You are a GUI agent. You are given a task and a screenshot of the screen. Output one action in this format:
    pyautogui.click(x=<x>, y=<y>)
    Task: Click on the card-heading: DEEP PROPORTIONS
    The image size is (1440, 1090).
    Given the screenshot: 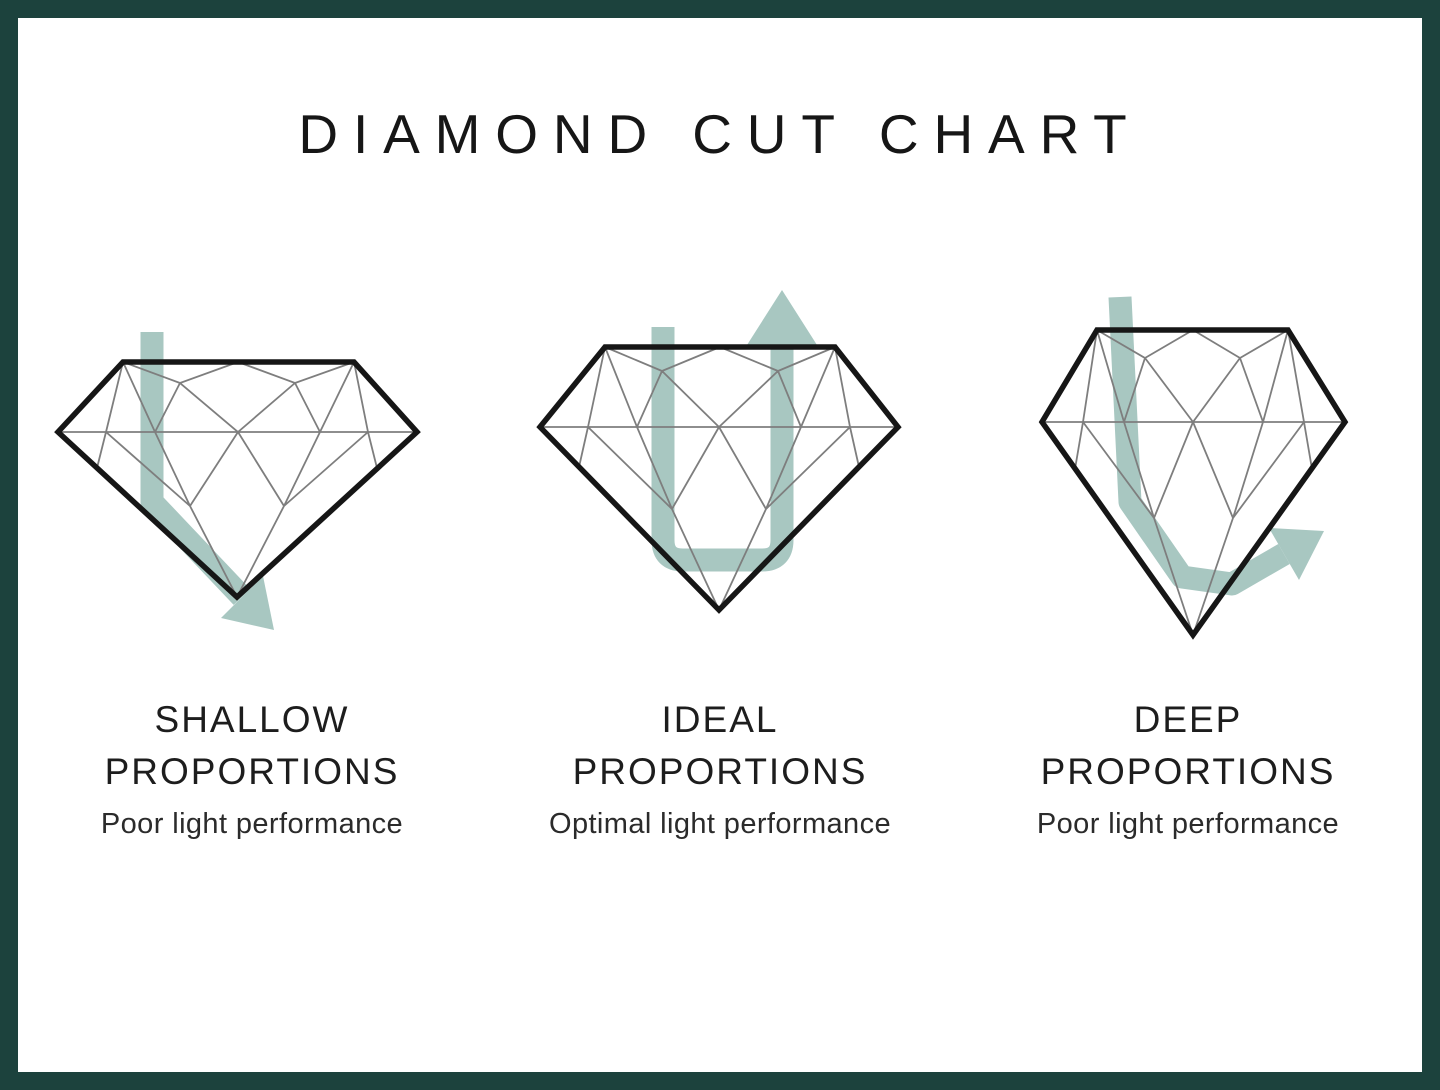 What is the action you would take?
    pyautogui.click(x=1188, y=746)
    